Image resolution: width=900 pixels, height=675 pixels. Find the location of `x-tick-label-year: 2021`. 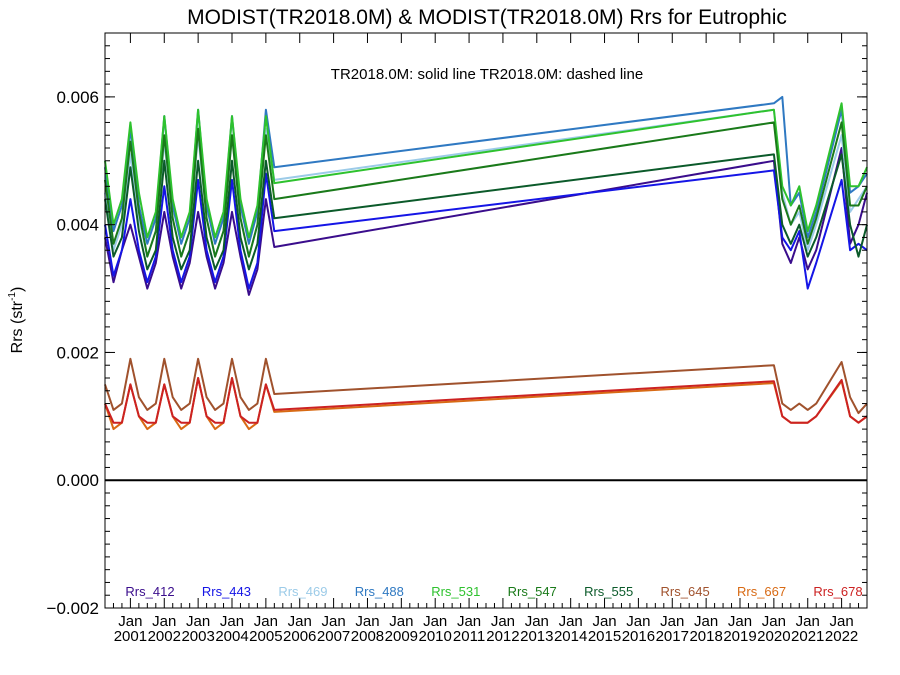

x-tick-label-year: 2021 is located at coordinates (807, 636).